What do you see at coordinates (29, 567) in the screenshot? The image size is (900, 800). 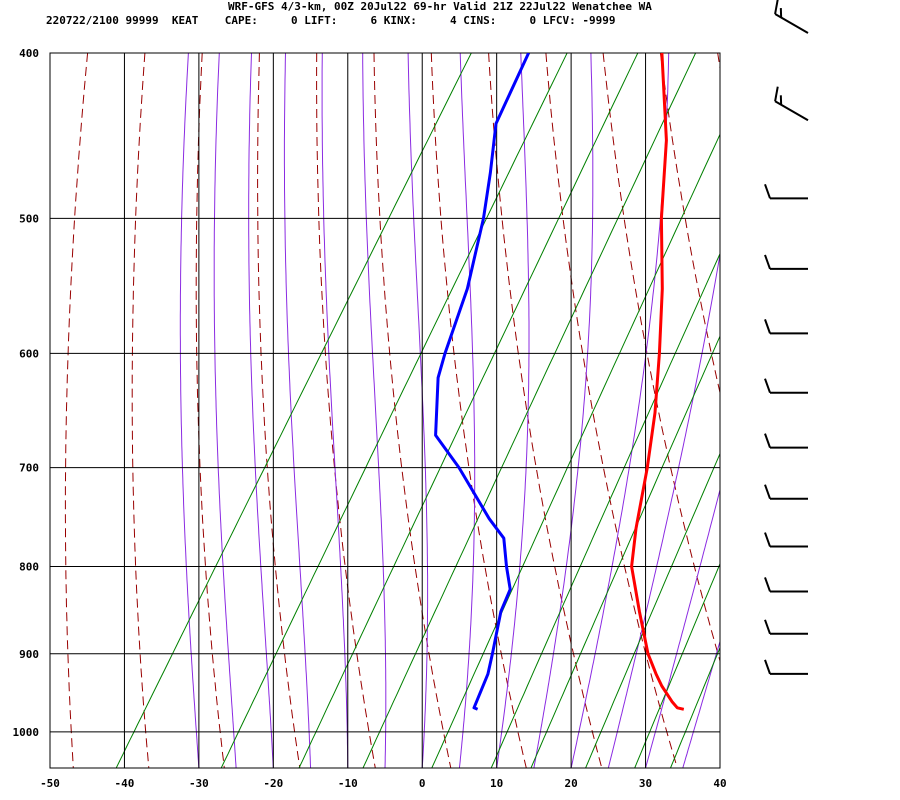 I see `y-tick-label: 800` at bounding box center [29, 567].